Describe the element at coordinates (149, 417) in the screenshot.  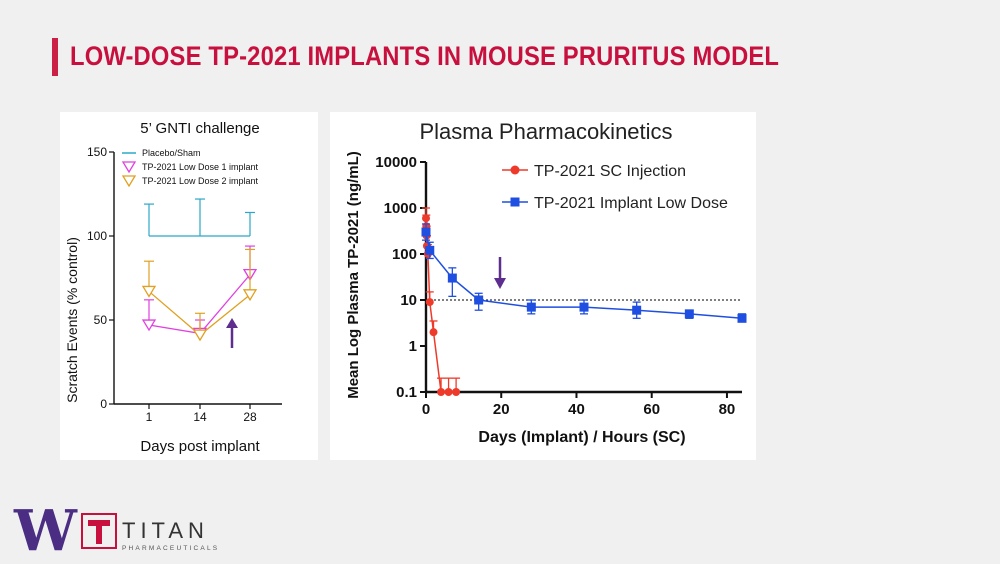
I see `chart1-x-tick-label: 1` at that location.